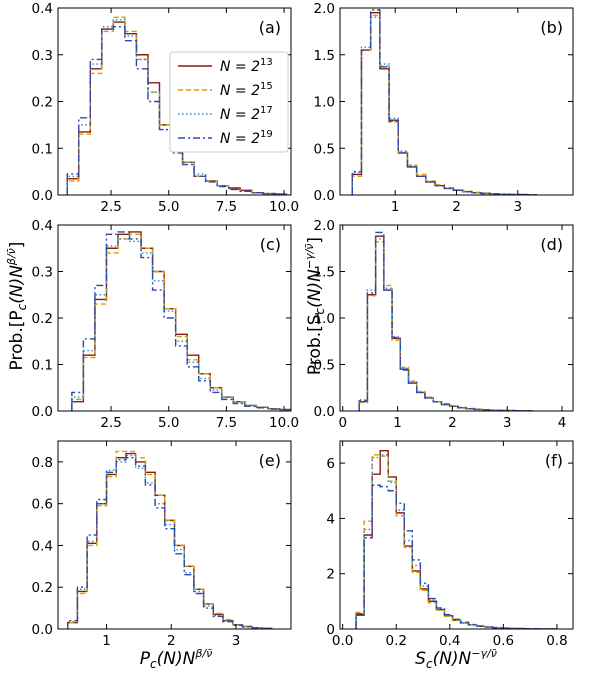  I want to click on panel-3-xtick-label-3: 7.5, so click(226, 423).